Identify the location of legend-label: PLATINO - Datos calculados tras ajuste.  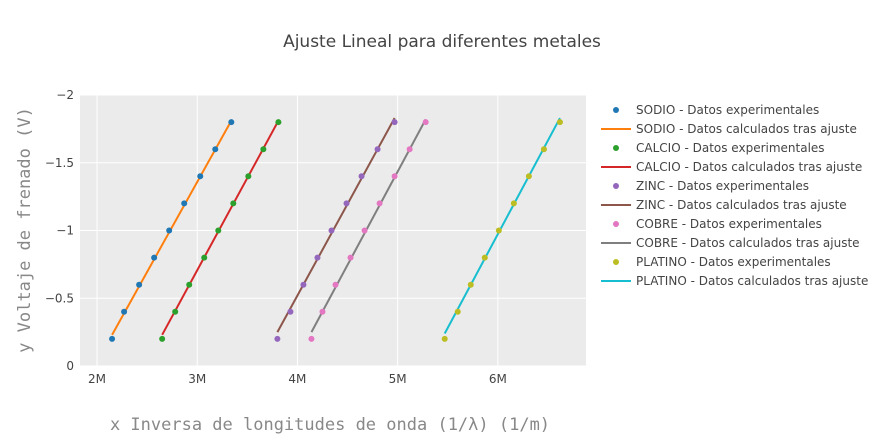
(752, 281).